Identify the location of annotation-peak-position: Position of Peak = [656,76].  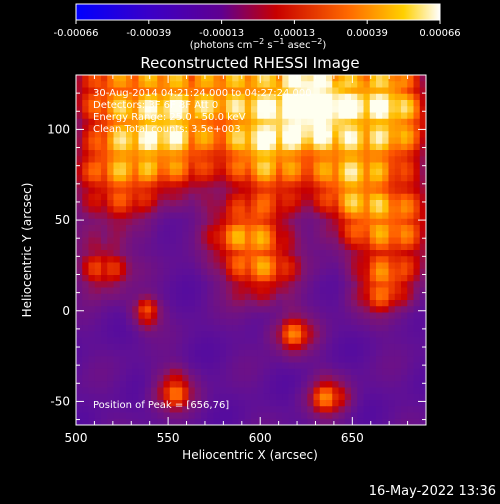
(161, 405).